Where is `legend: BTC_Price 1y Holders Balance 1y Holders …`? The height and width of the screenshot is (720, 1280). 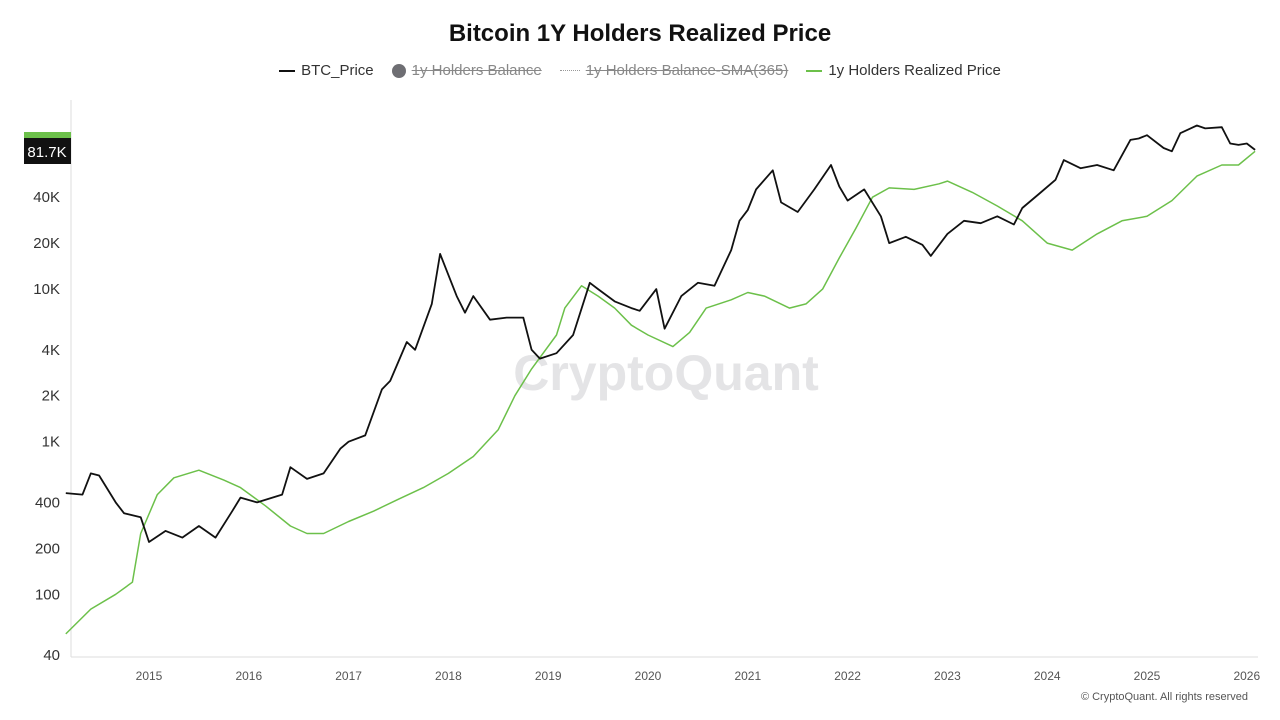 legend: BTC_Price 1y Holders Balance 1y Holders … is located at coordinates (640, 70).